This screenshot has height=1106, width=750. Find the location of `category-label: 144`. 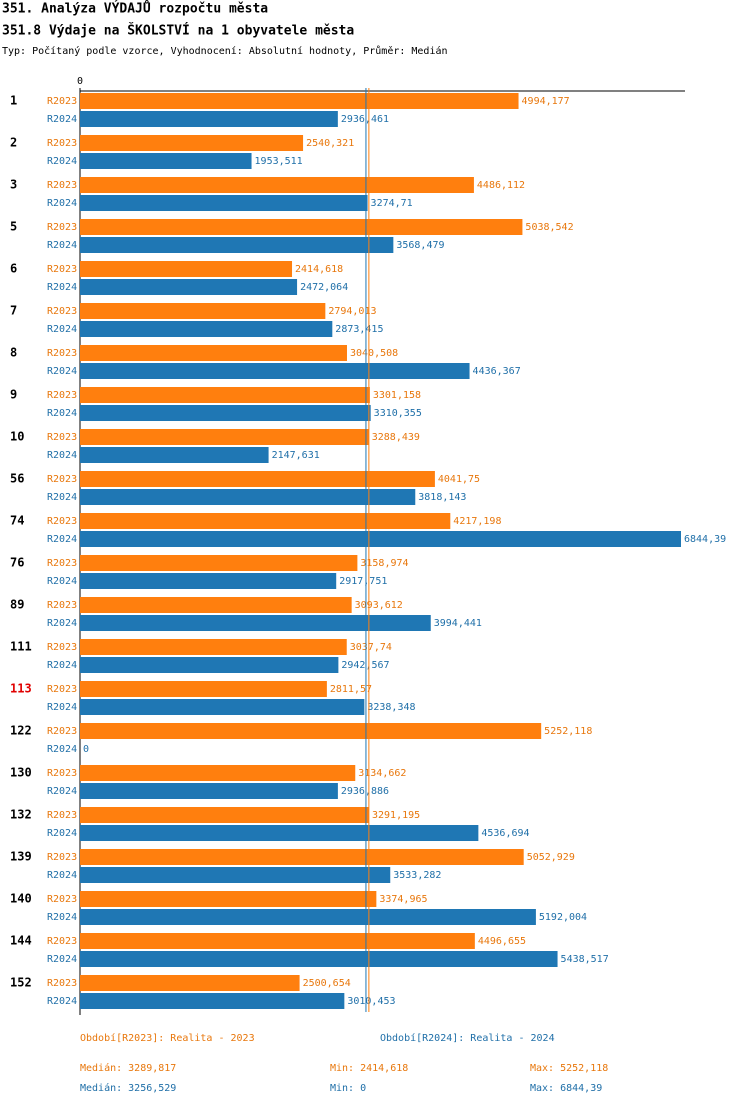

category-label: 144 is located at coordinates (21, 941).